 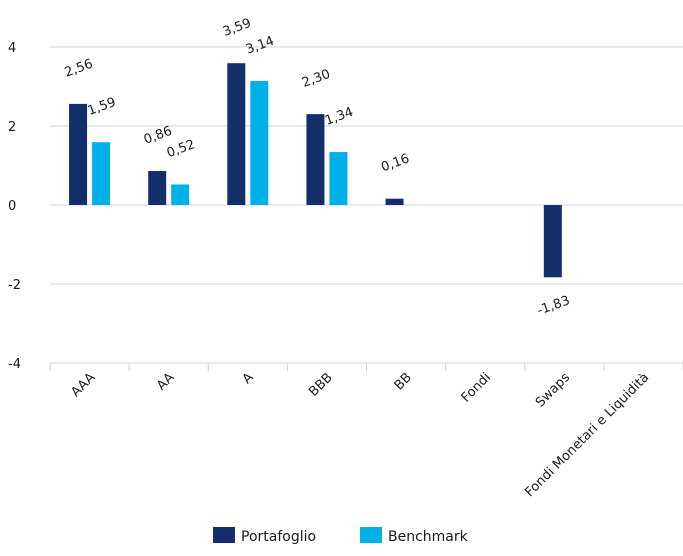 I want to click on x-tick-label: AA, so click(x=166, y=382).